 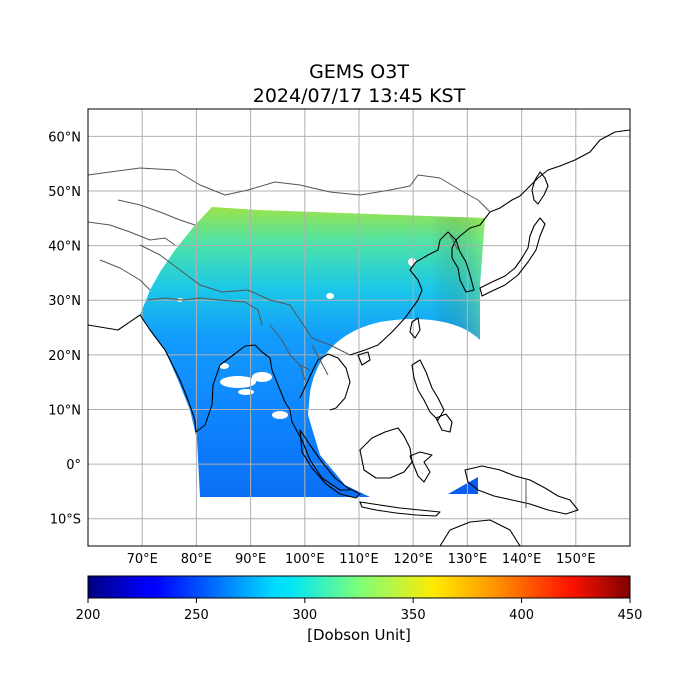 I want to click on lat-tick-label: 40°N, so click(x=64, y=247).